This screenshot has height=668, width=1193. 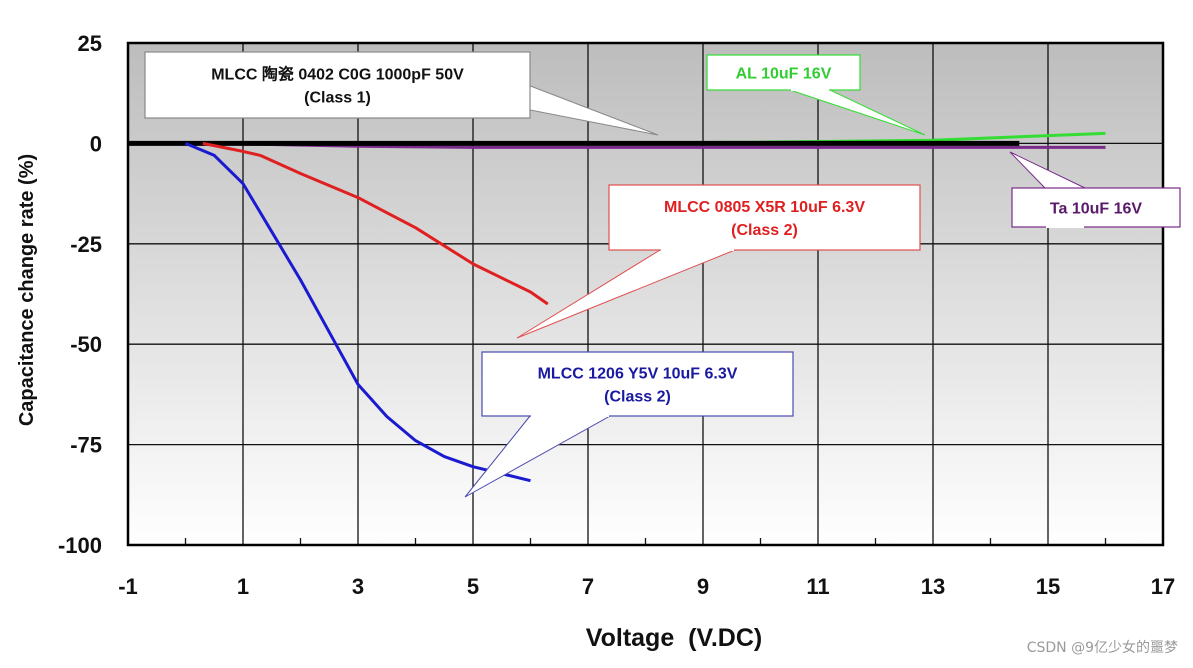 I want to click on callout-0: MLCC 陶瓷 0402 C0G 1000pF 50V (Class 1), so click(x=401, y=93).